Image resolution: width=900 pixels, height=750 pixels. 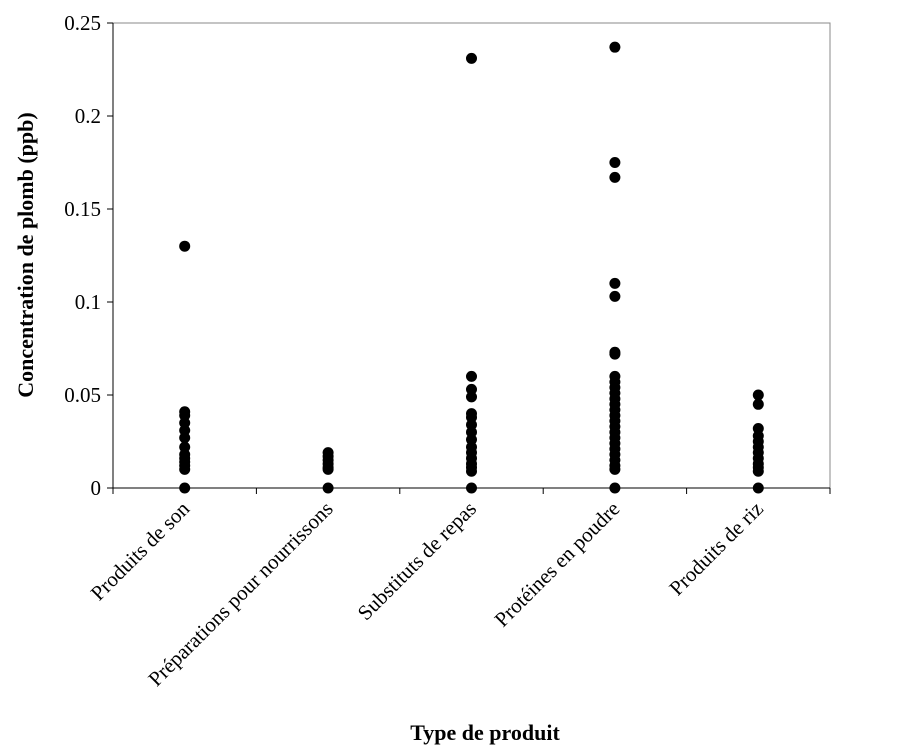 I want to click on x-axis-title: Type de produit, so click(x=485, y=732).